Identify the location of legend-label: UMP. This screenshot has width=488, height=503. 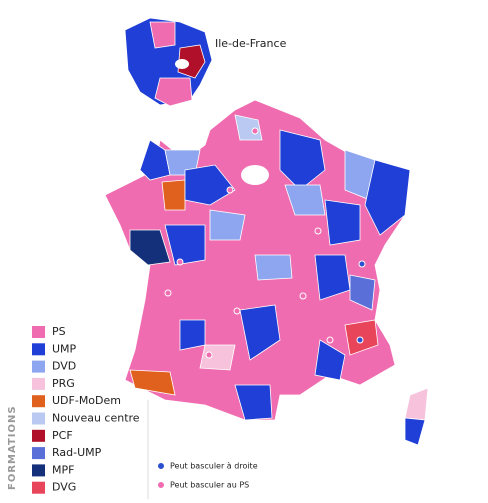
(64, 348).